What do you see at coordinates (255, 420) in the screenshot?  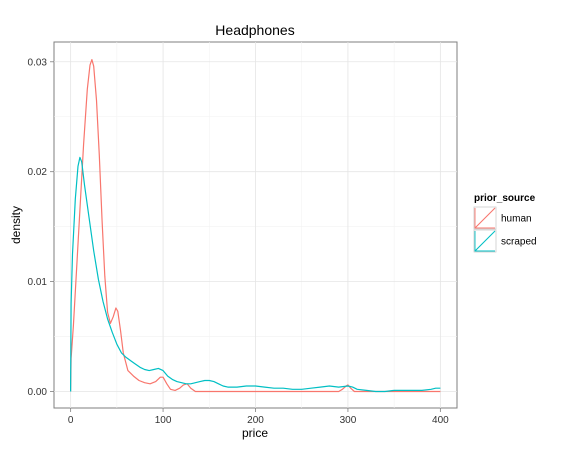 I see `x-tick-label: 200` at bounding box center [255, 420].